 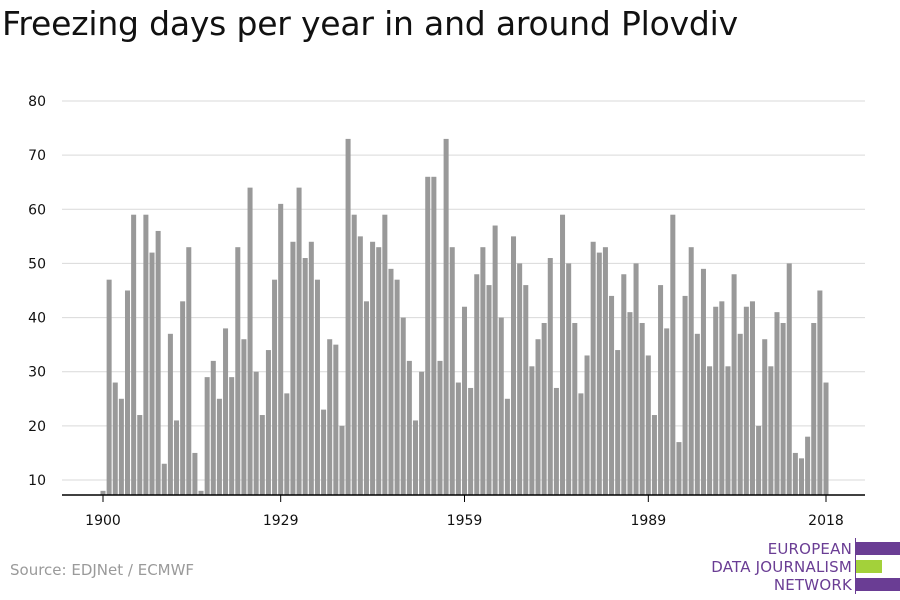 What do you see at coordinates (452, 371) in the screenshot?
I see `bar-1957` at bounding box center [452, 371].